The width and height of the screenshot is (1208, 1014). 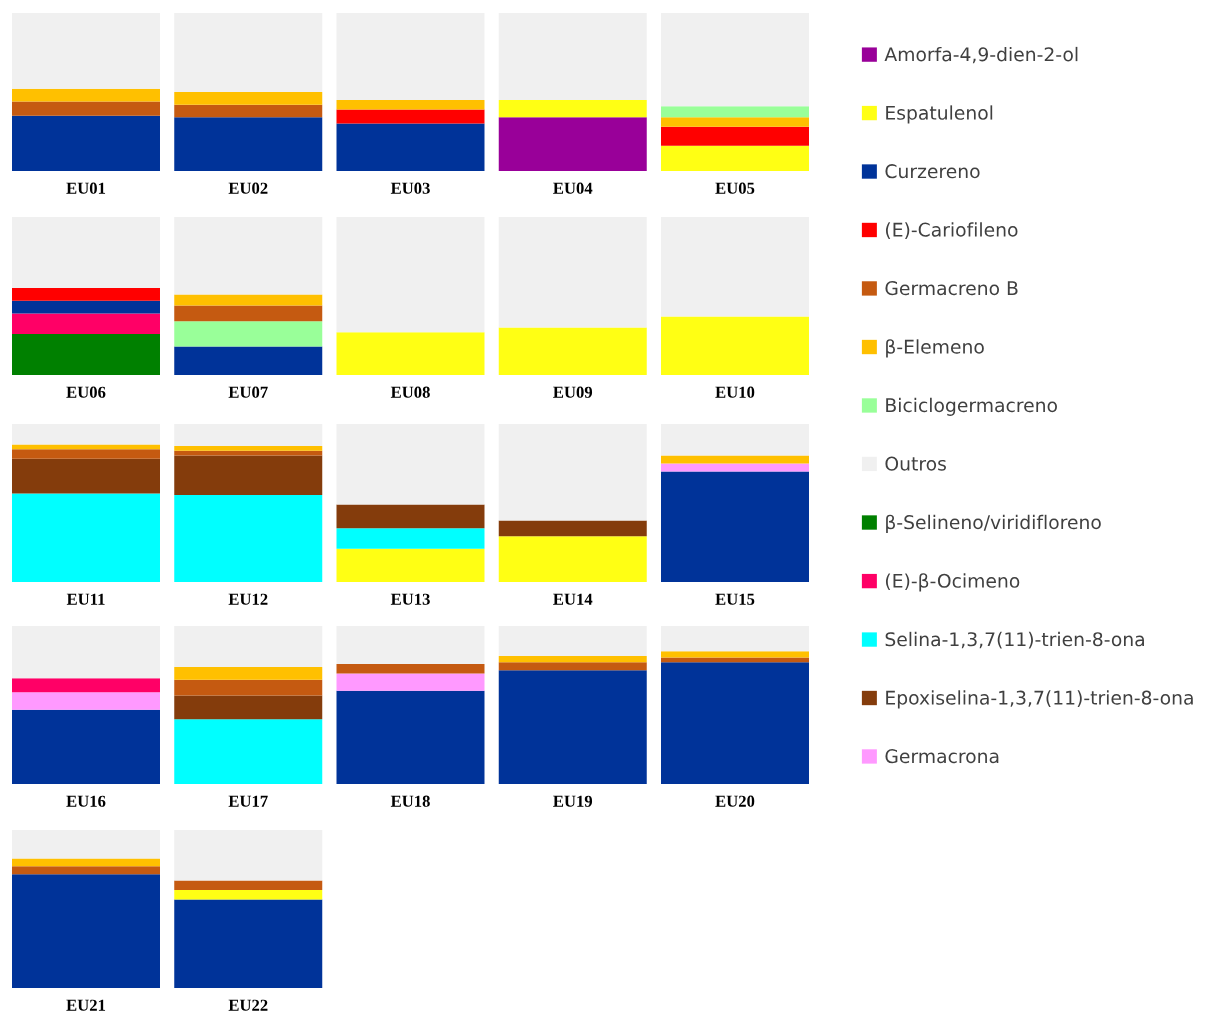 I want to click on x-tick-label: EU06, so click(x=86, y=392).